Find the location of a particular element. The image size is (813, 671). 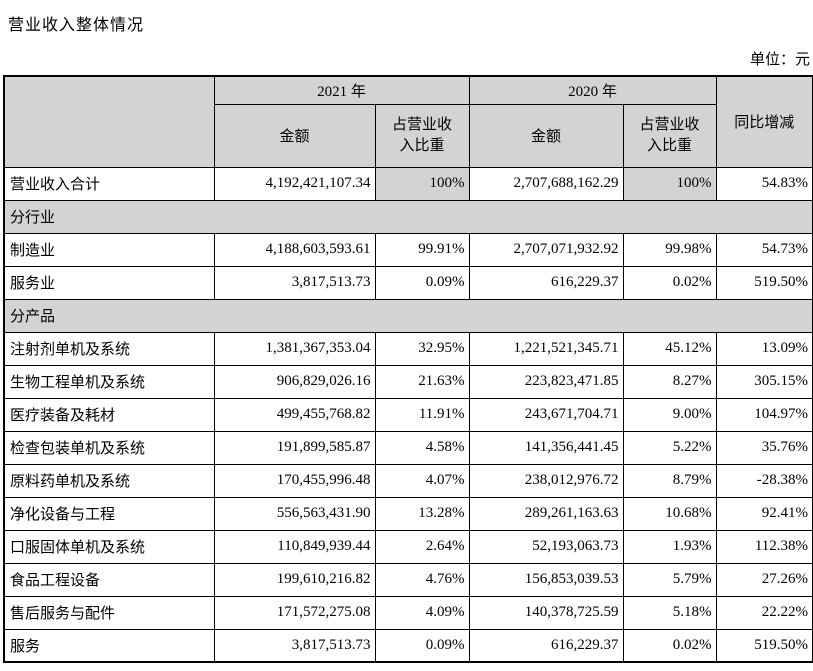

pct-2021-cell: 21.63% is located at coordinates (422, 381).